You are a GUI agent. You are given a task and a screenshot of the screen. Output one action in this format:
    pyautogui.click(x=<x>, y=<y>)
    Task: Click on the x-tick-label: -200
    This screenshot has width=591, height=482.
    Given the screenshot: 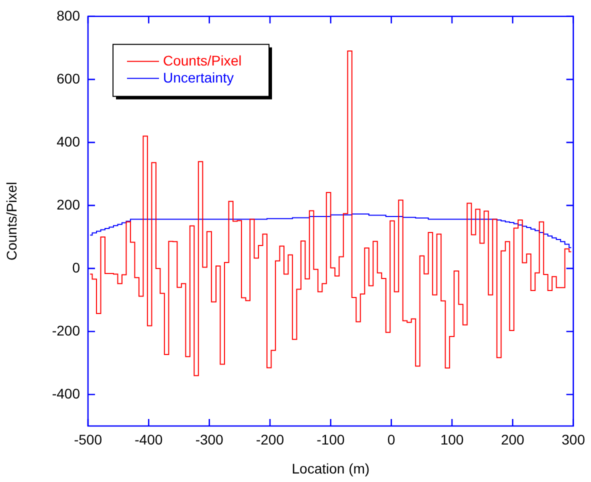 What is the action you would take?
    pyautogui.click(x=270, y=439)
    